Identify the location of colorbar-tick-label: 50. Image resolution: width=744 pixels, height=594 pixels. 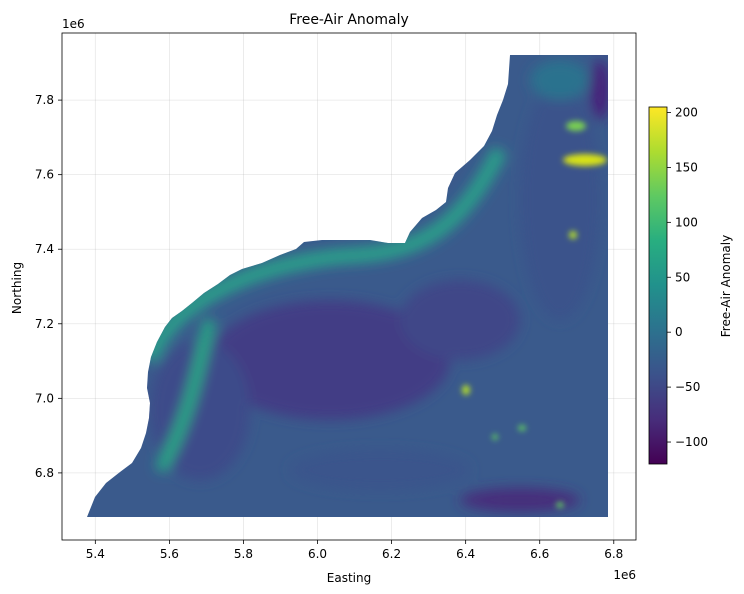
(682, 277).